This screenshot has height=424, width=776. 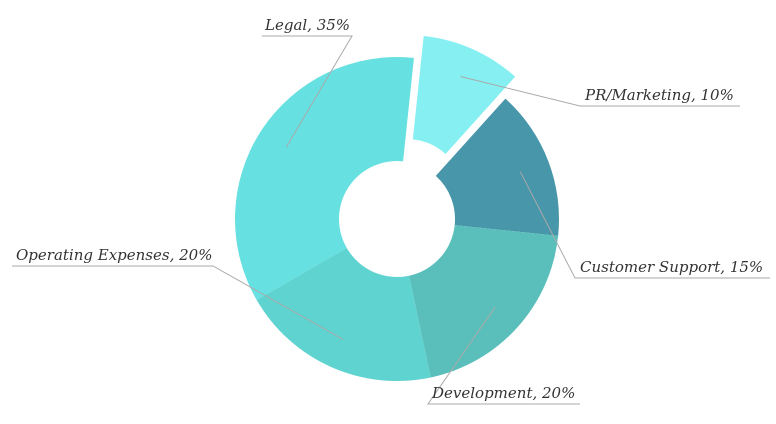 I want to click on leader-line-development, so click(x=503, y=356).